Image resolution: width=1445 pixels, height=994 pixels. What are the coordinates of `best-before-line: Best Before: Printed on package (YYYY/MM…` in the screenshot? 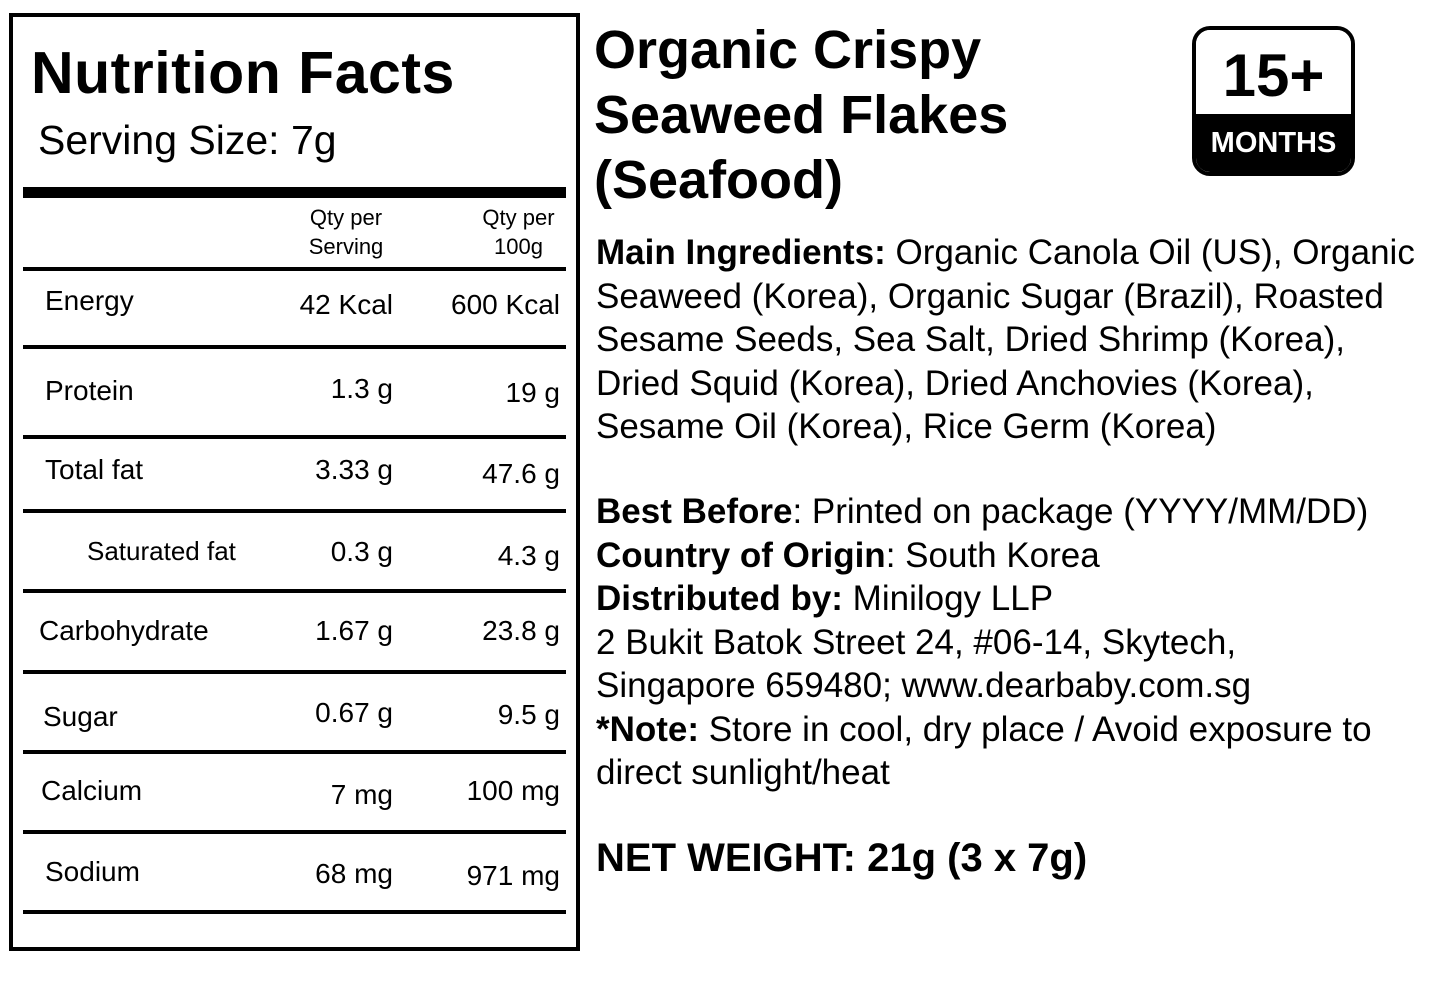 It's located at (1016, 512).